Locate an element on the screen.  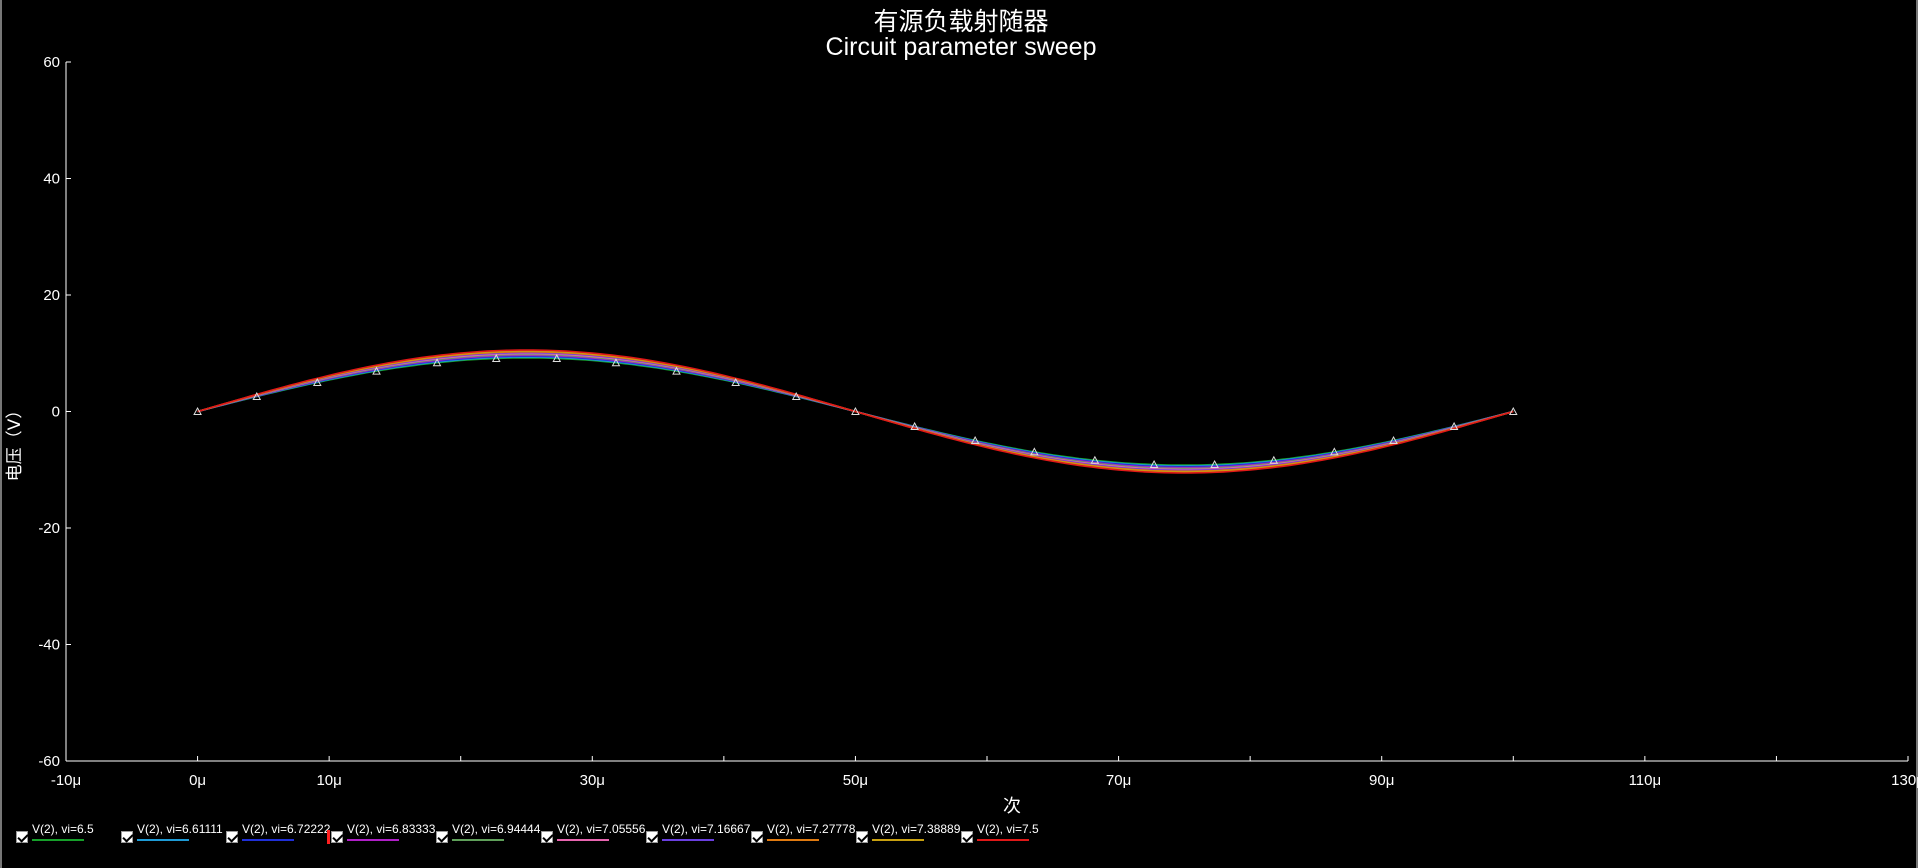
chart-subtitle: Circuit parameter sweep is located at coordinates (961, 47).